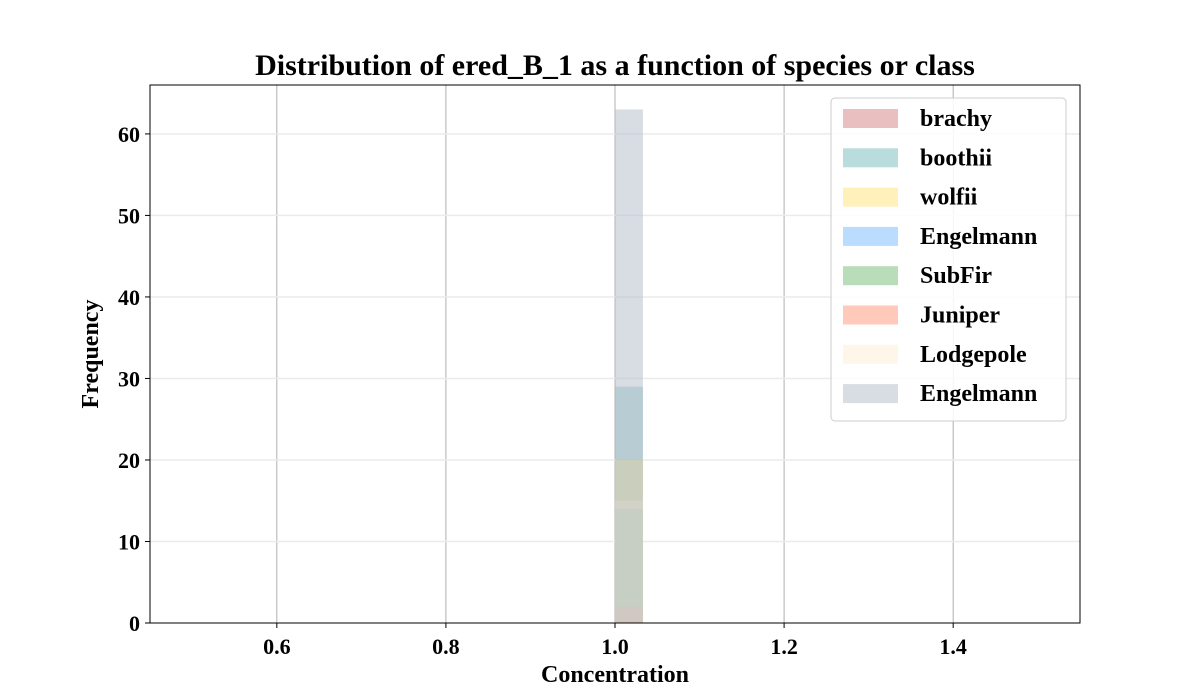  What do you see at coordinates (956, 276) in the screenshot?
I see `legend-entry-label: SubFir` at bounding box center [956, 276].